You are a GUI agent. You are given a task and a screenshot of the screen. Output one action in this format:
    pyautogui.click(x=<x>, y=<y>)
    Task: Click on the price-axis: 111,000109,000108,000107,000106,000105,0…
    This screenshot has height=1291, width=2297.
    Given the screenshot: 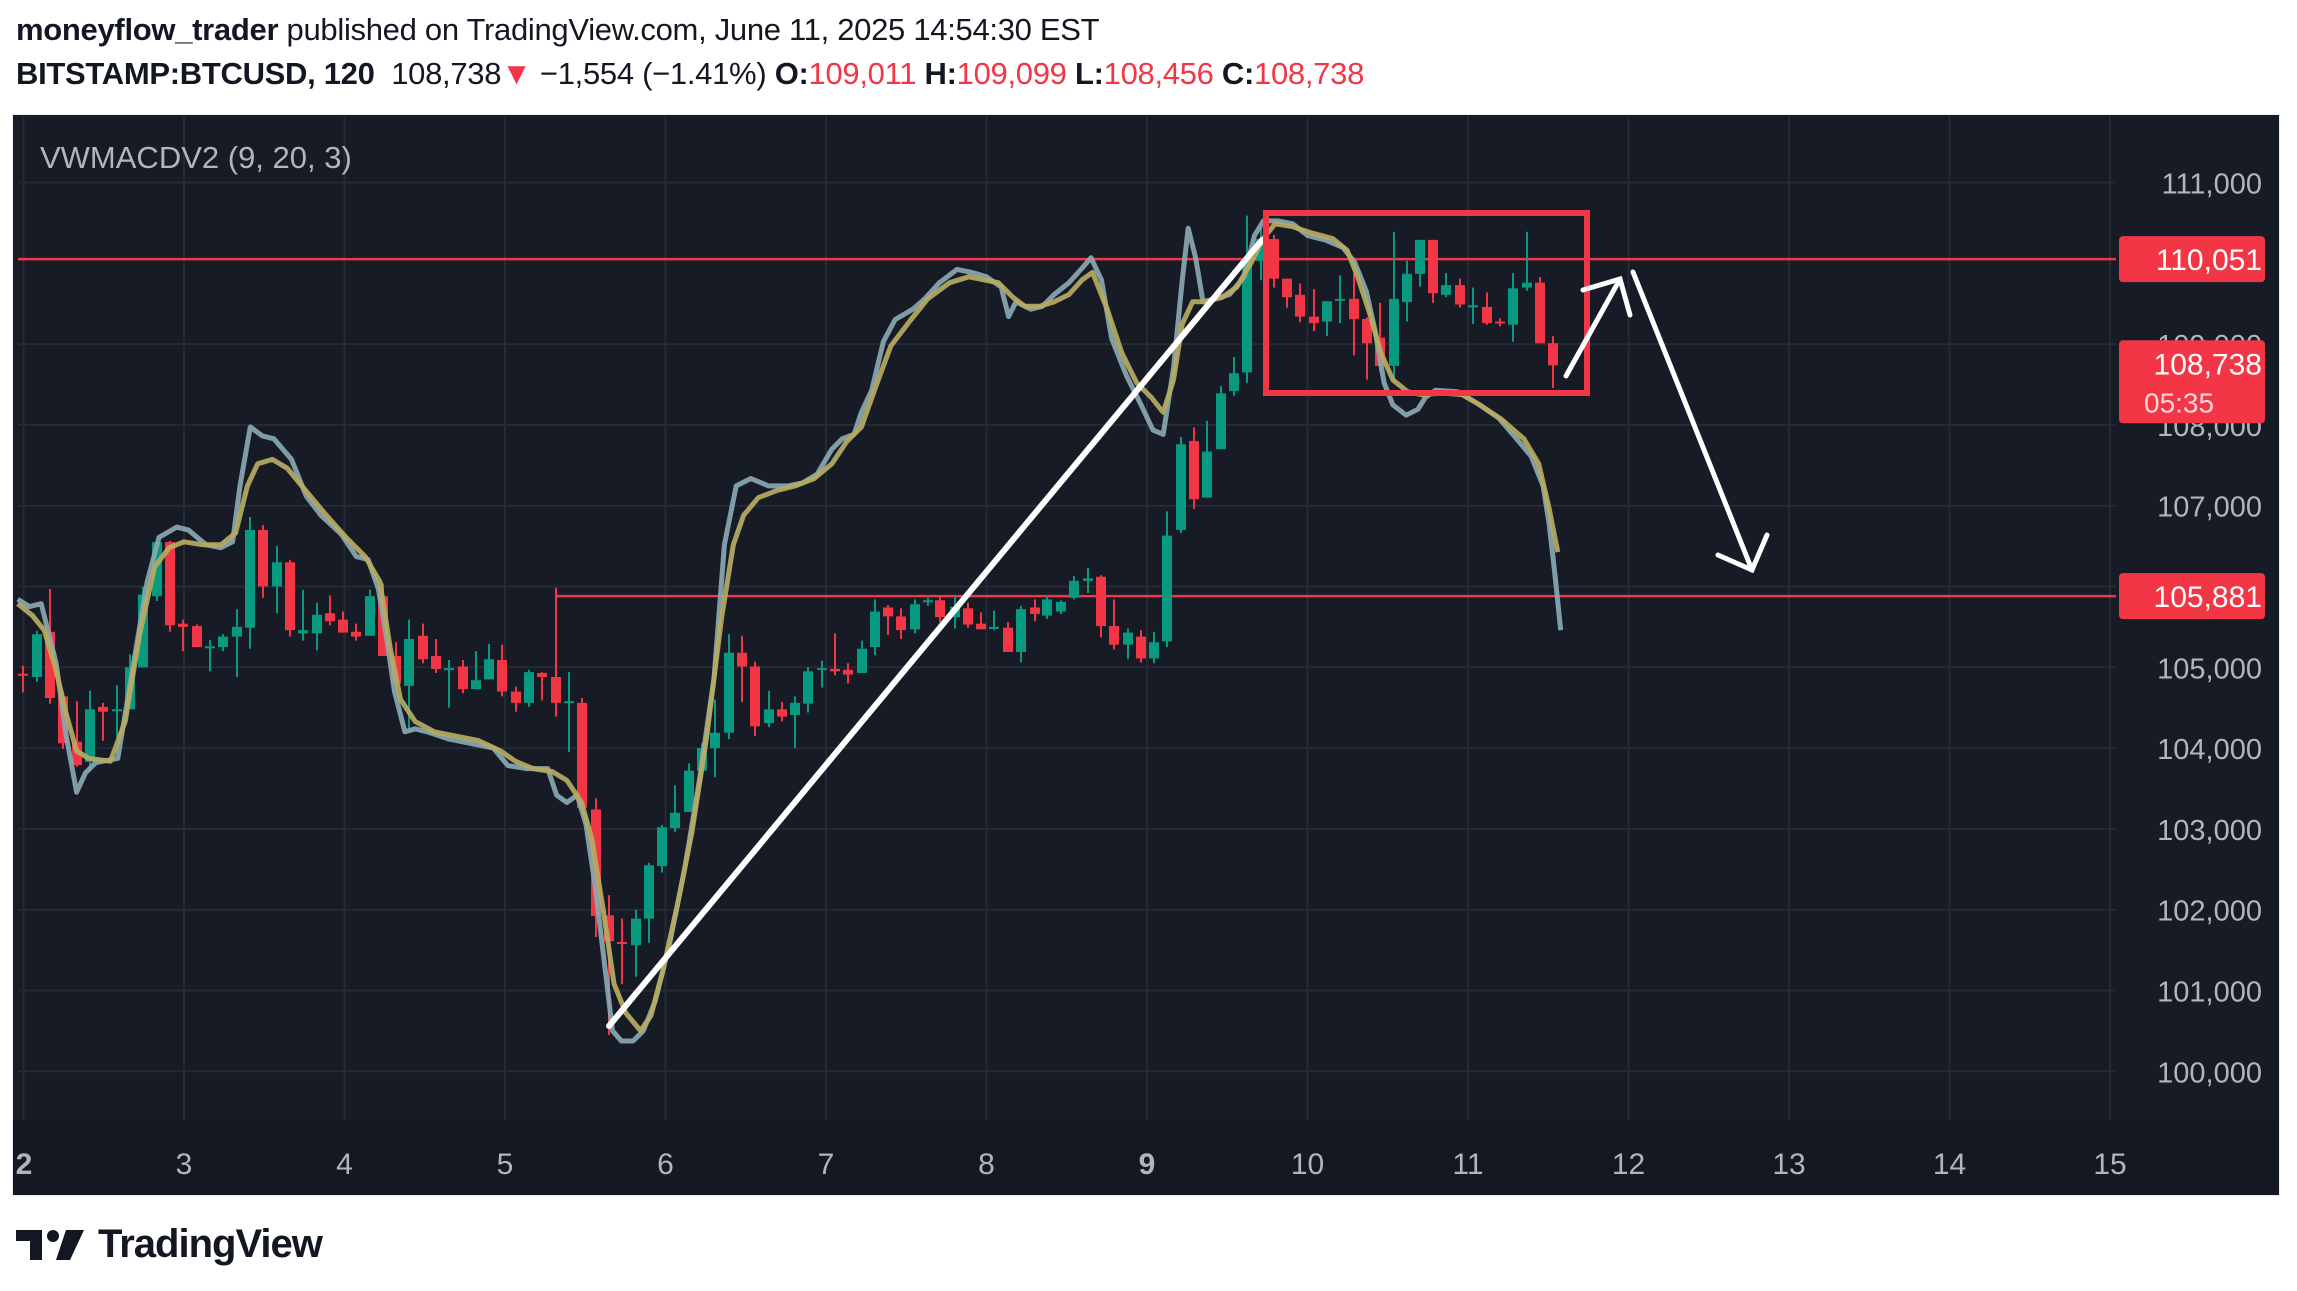 What is the action you would take?
    pyautogui.click(x=2192, y=629)
    